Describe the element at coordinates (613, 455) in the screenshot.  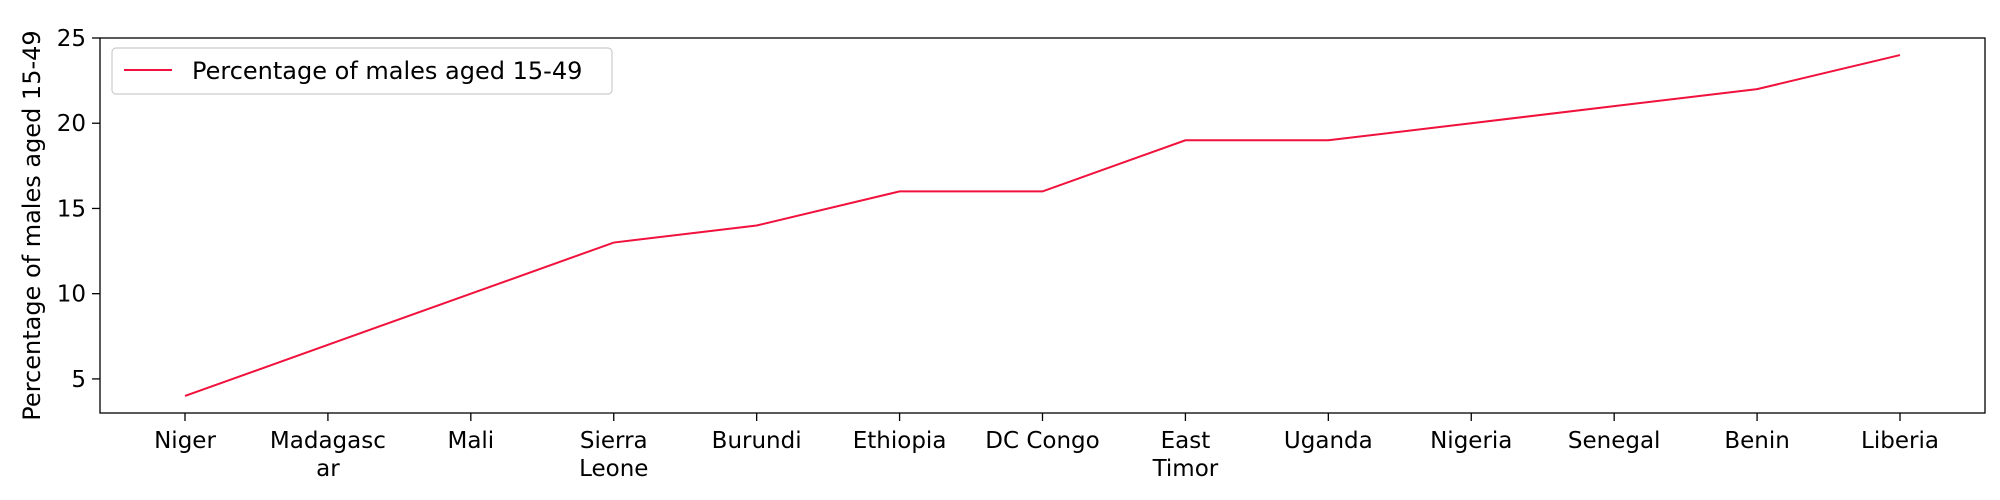
I see `x-tick-label: Sierra Leone` at that location.